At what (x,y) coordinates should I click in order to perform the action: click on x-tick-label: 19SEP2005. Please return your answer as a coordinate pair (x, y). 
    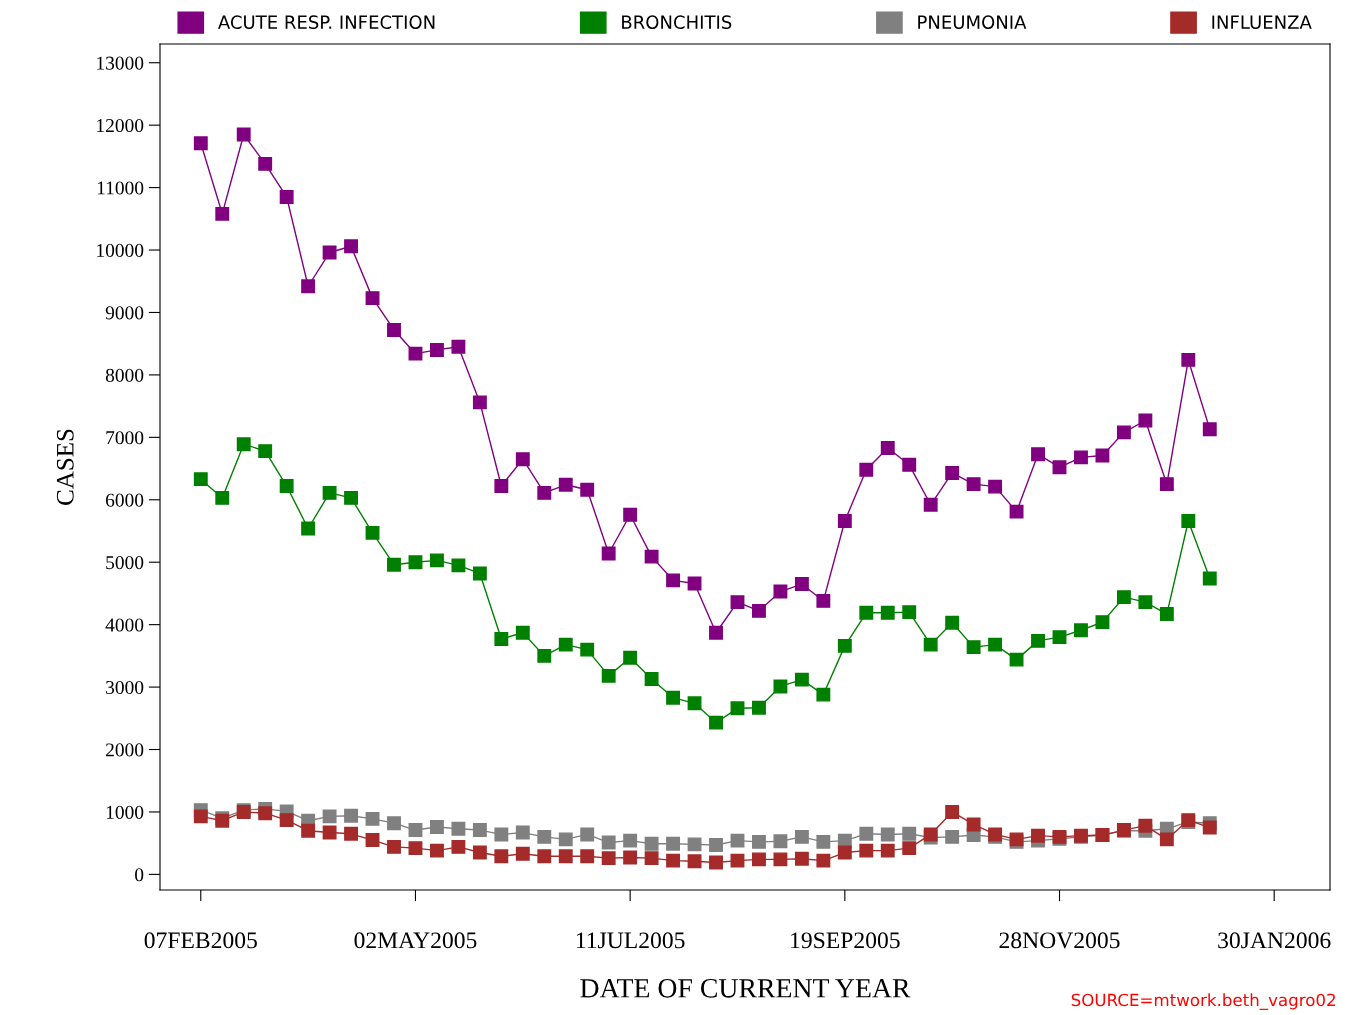
    Looking at the image, I should click on (845, 940).